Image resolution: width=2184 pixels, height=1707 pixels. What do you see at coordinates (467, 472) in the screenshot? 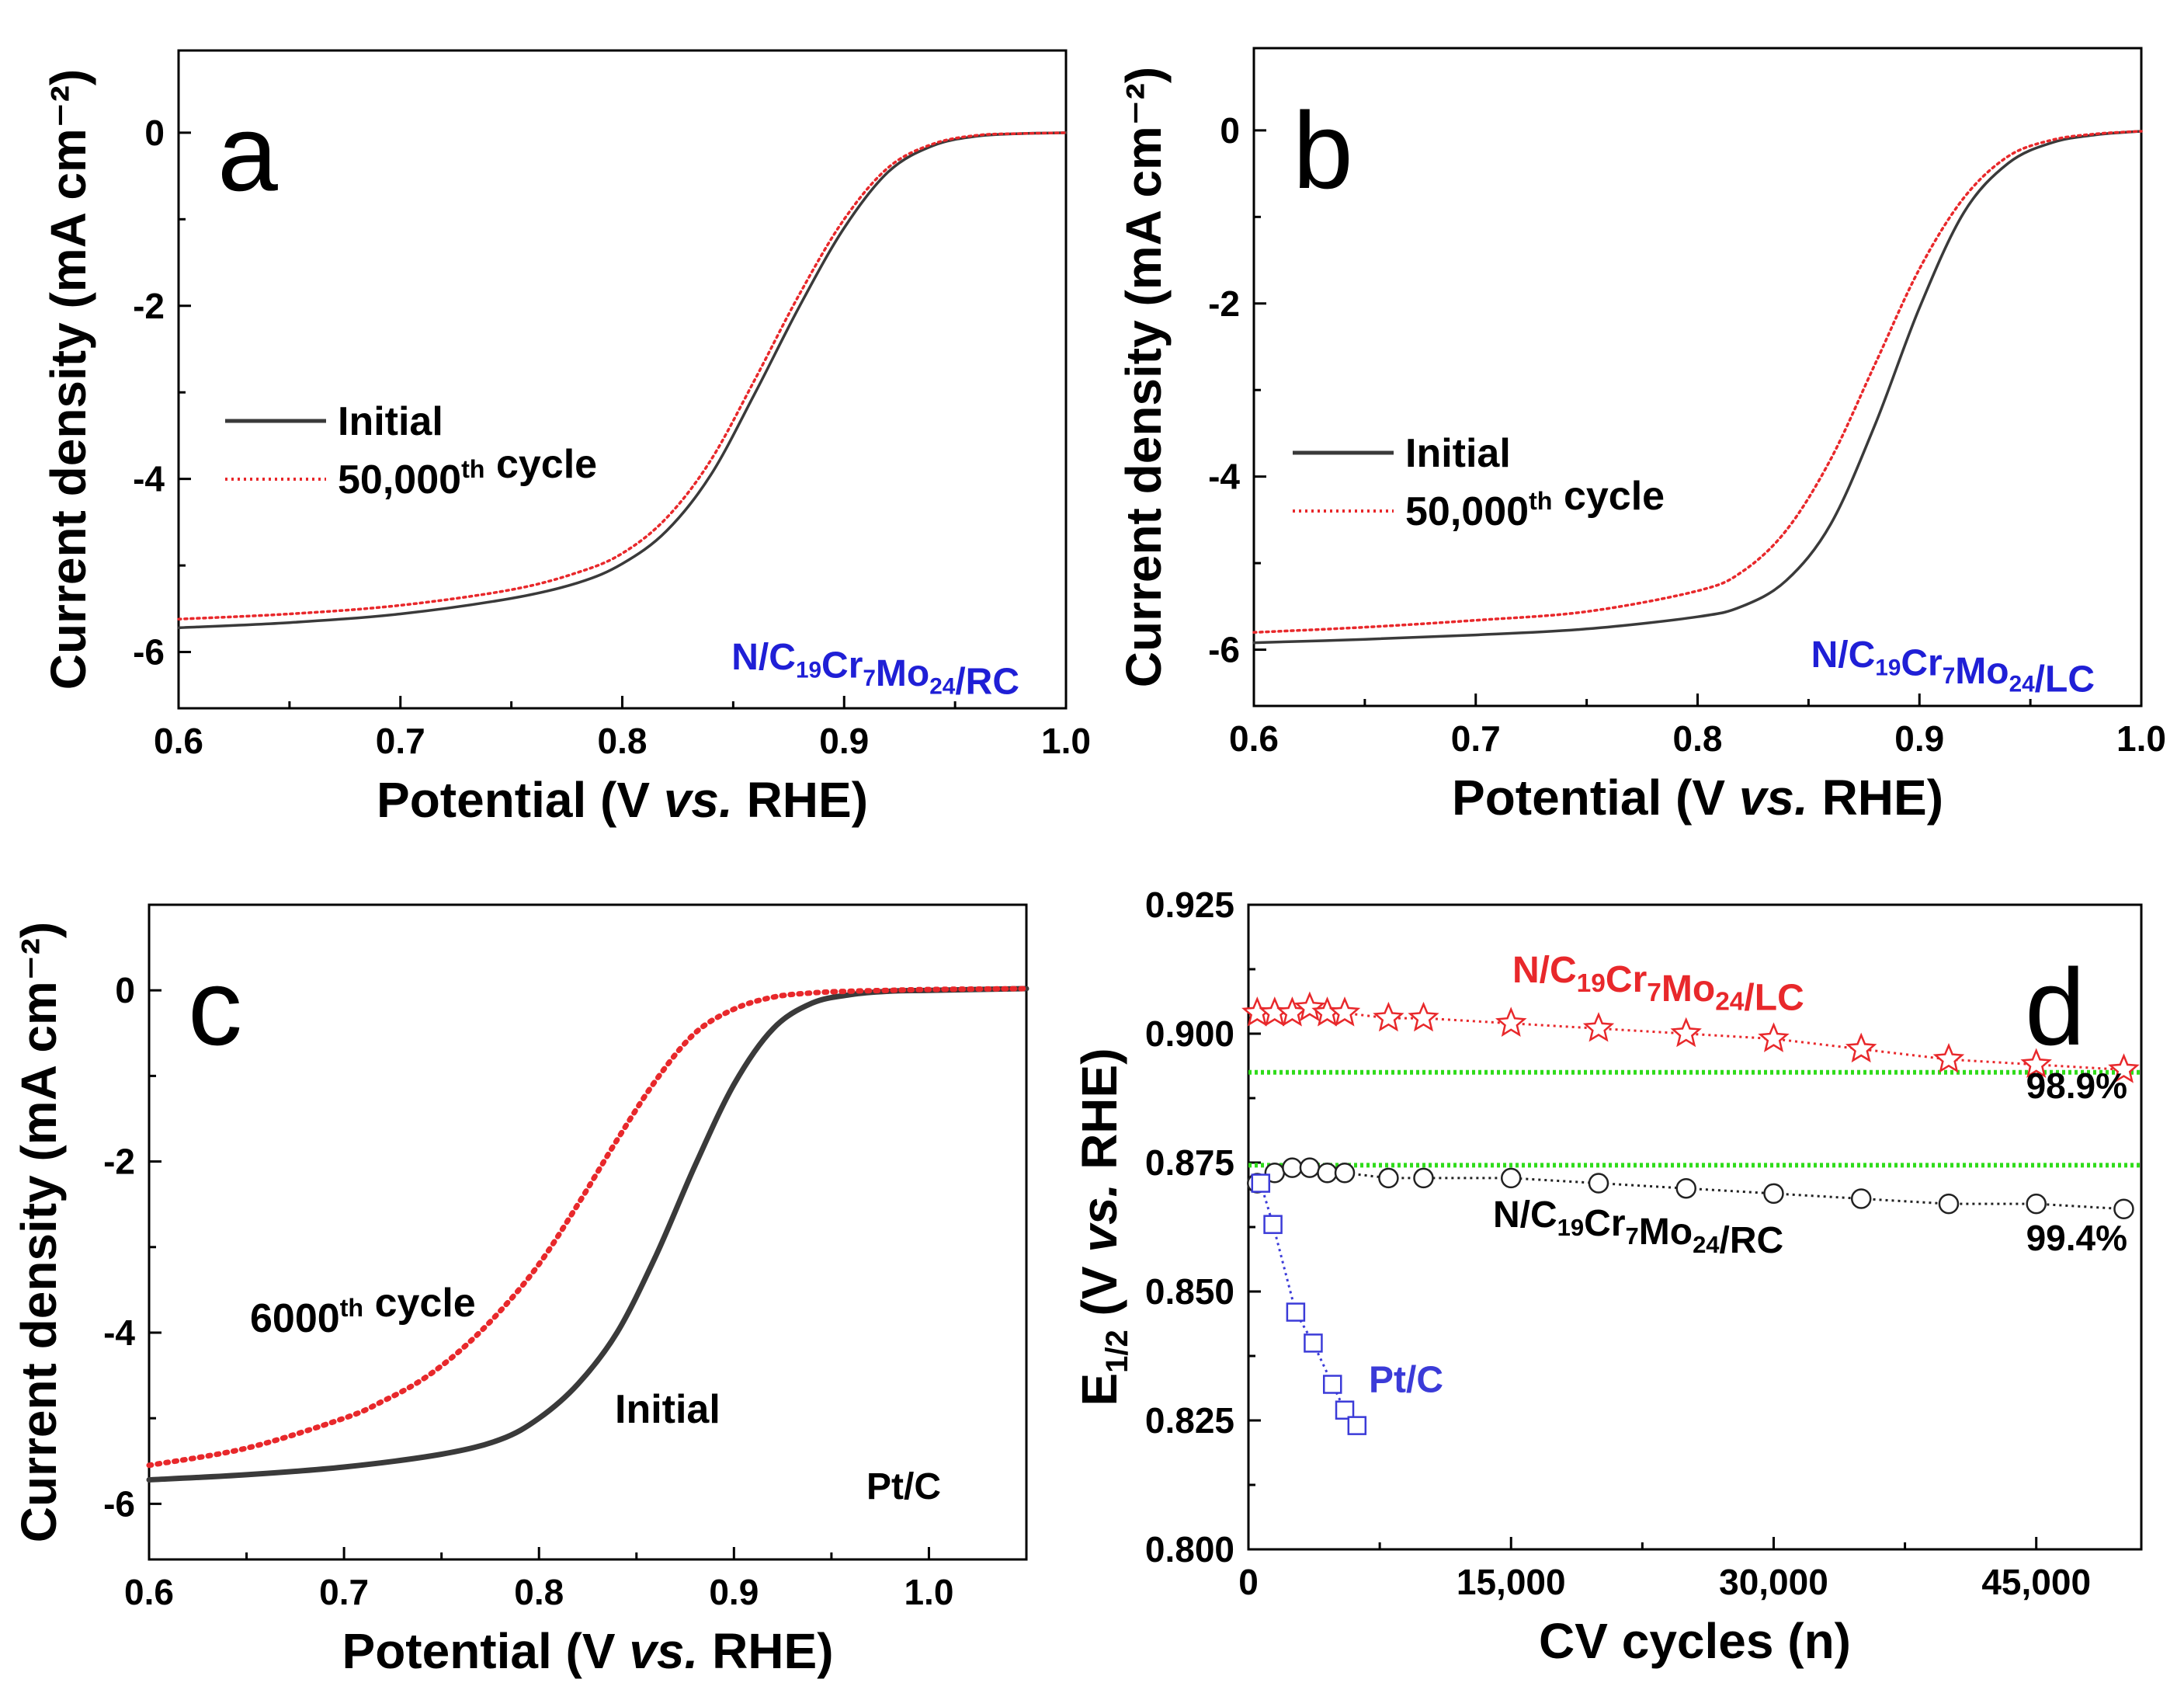
I see `legend-cycled: 50,000th cycle` at bounding box center [467, 472].